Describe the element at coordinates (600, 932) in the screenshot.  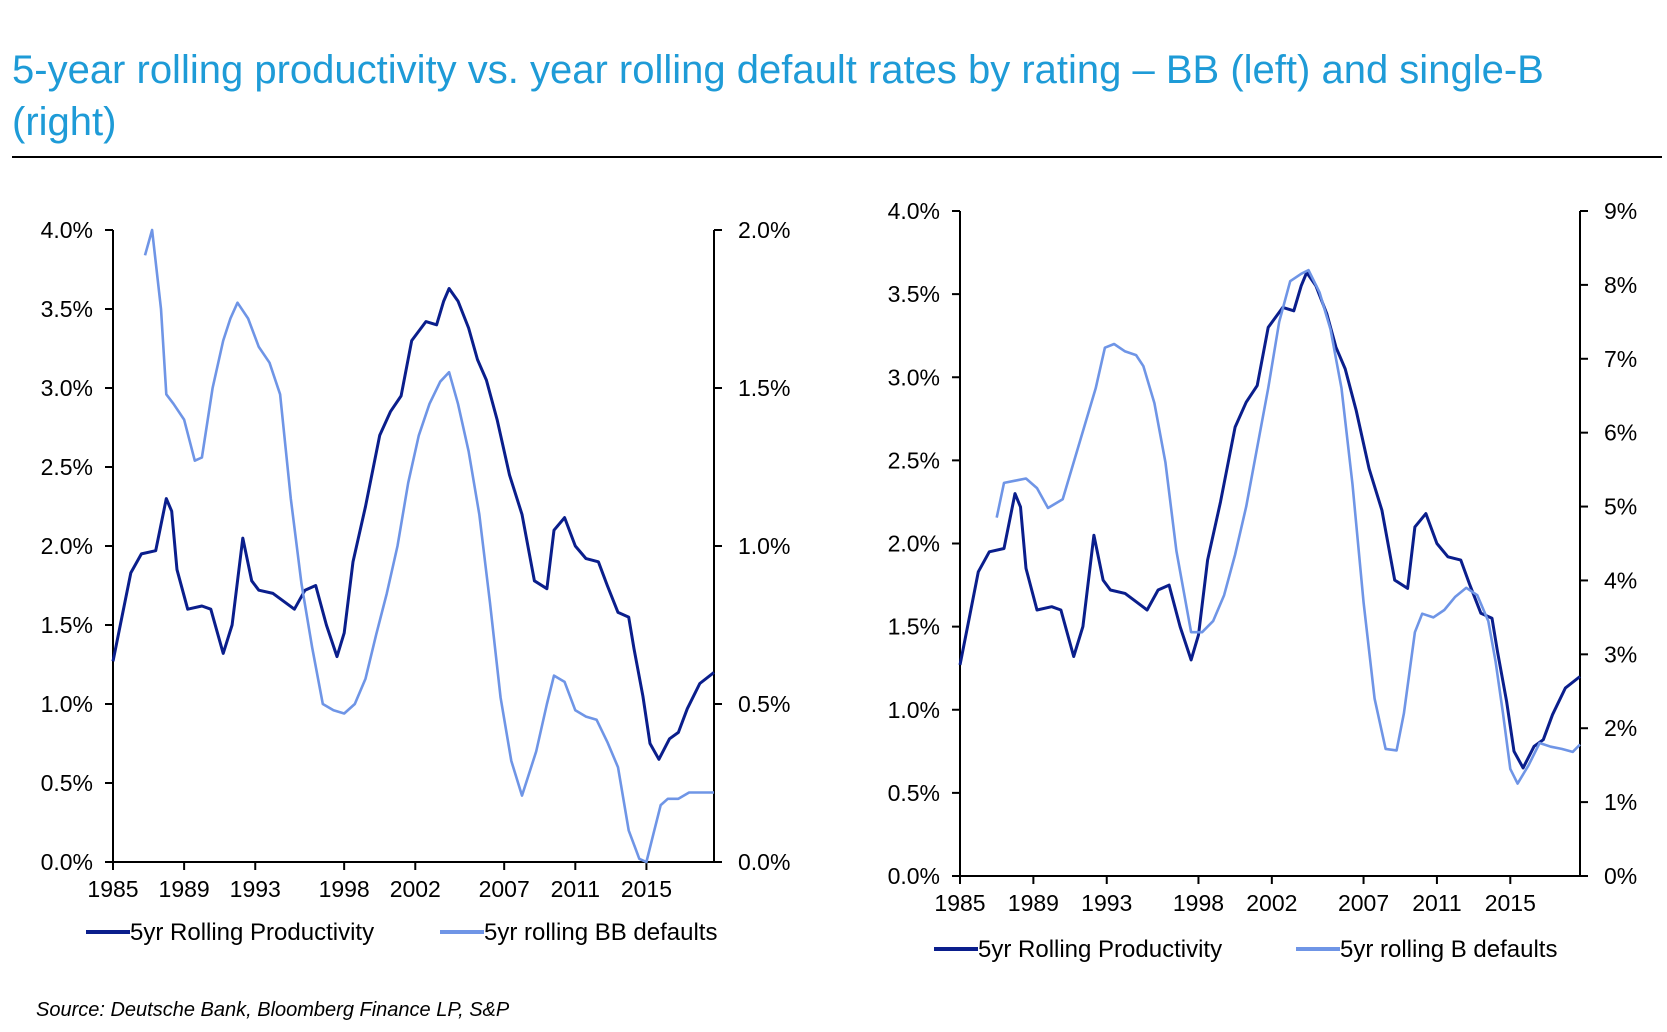
I see `legend-label: 5yr rolling BB defaults` at that location.